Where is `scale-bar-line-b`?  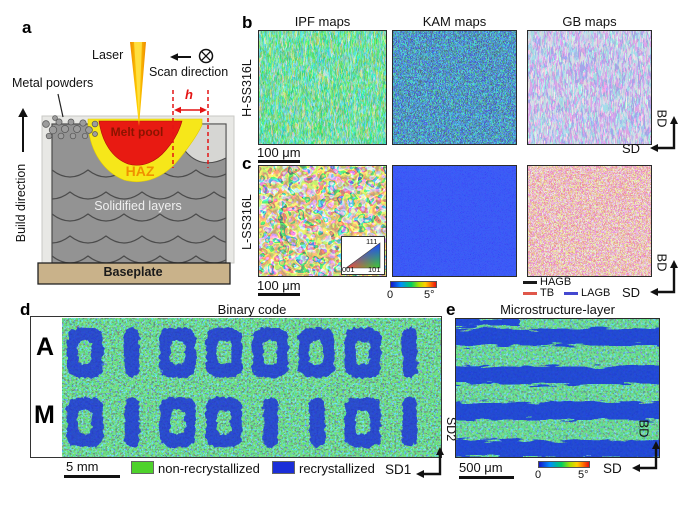
scale-bar-line-b is located at coordinates (279, 161).